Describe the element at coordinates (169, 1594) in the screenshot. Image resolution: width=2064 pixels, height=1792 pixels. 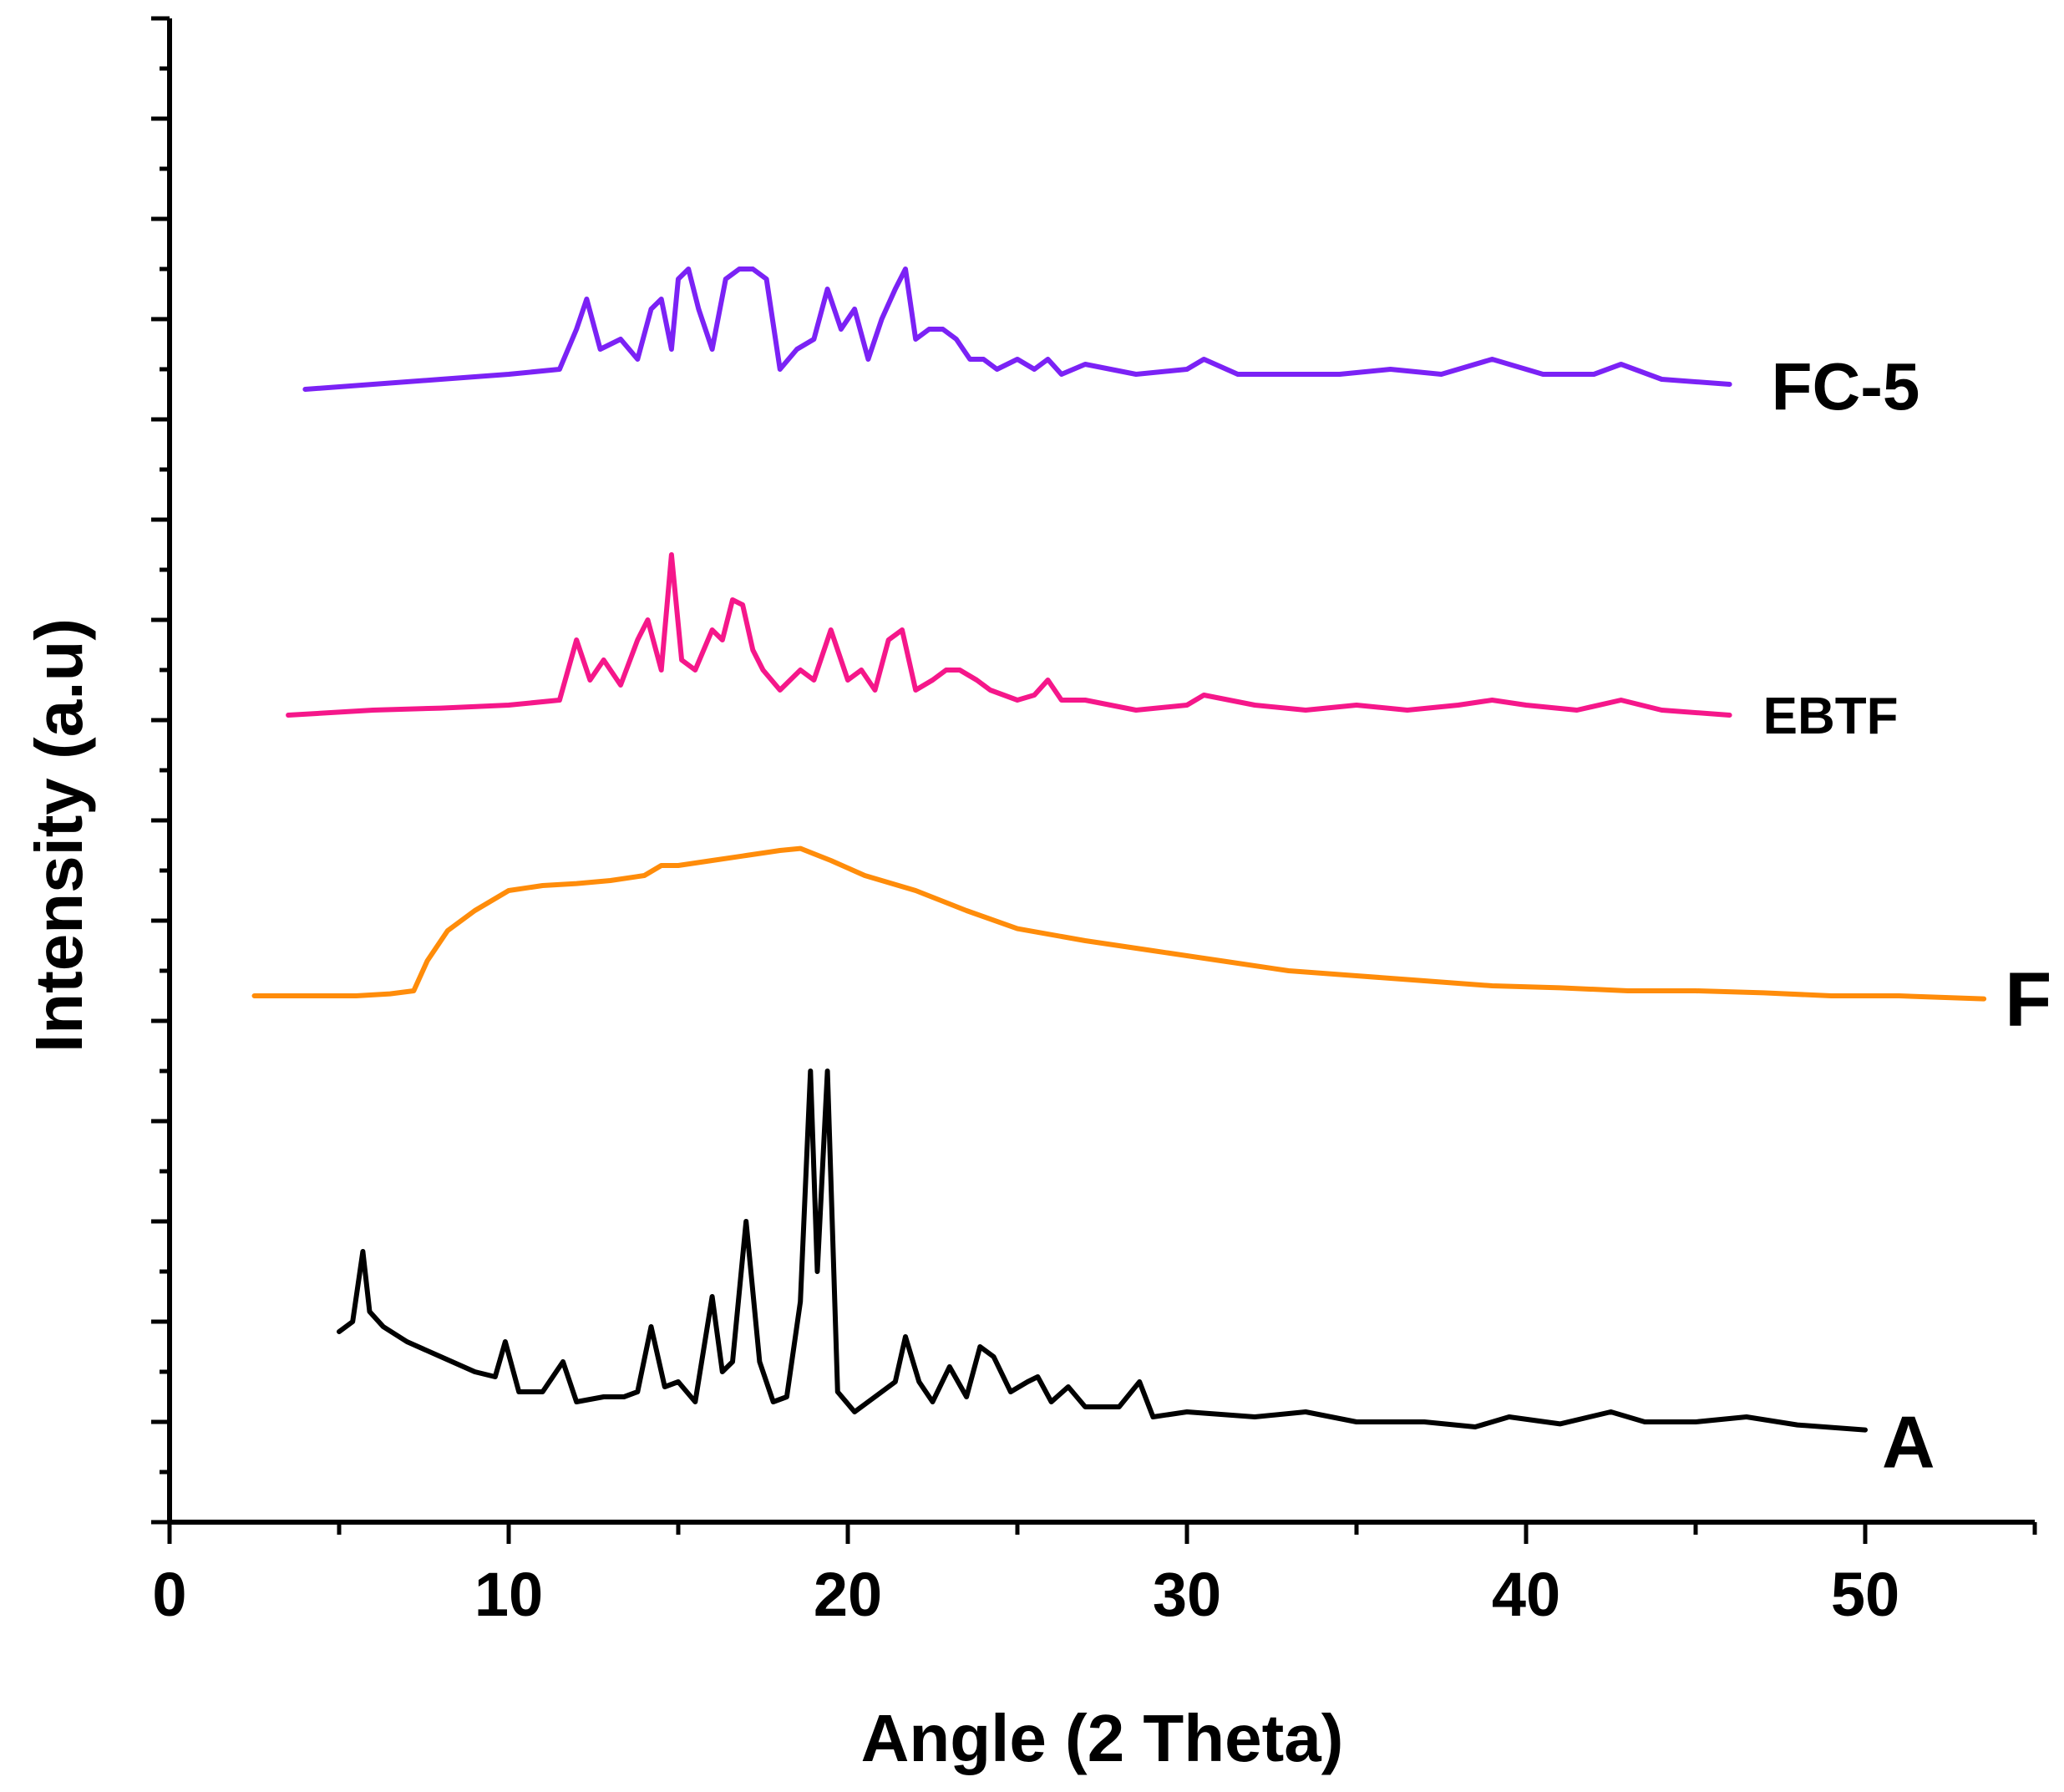
I see `x-tick-label: 0` at that location.